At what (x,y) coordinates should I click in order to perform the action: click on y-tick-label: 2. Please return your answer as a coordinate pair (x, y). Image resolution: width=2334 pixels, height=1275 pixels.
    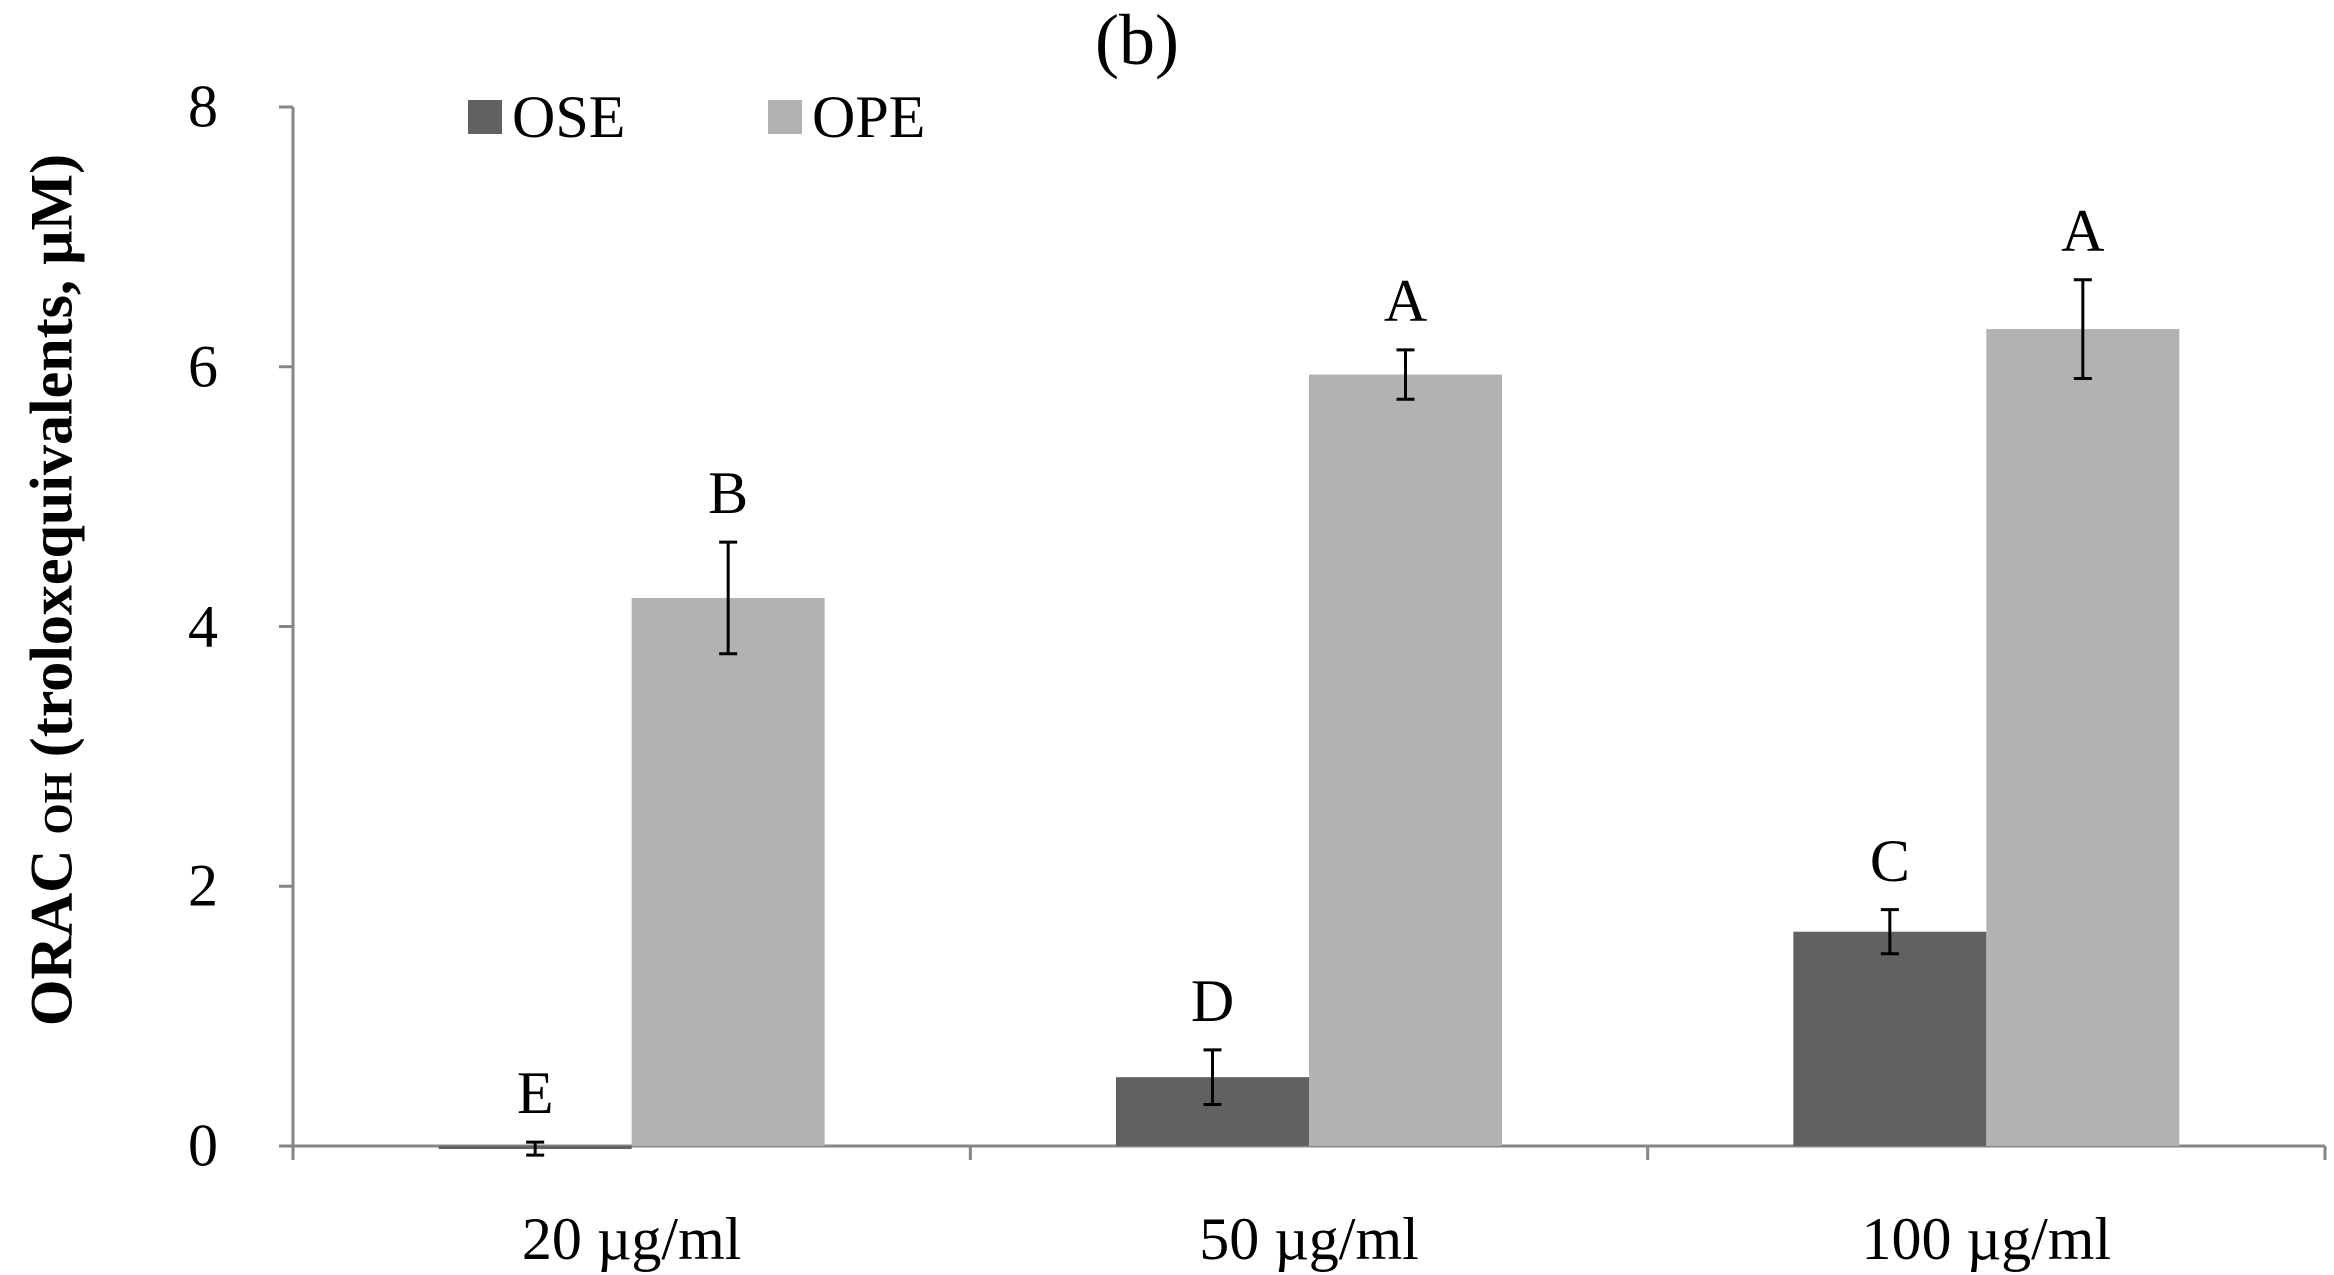
    Looking at the image, I should click on (203, 885).